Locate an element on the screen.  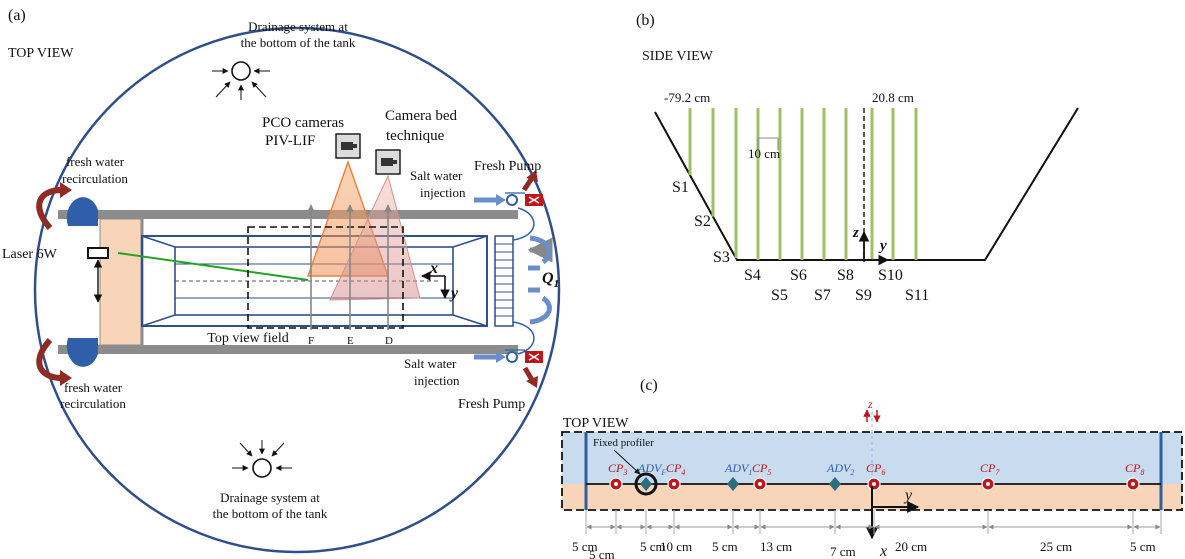
profile-f-label: F is located at coordinates (311, 341).